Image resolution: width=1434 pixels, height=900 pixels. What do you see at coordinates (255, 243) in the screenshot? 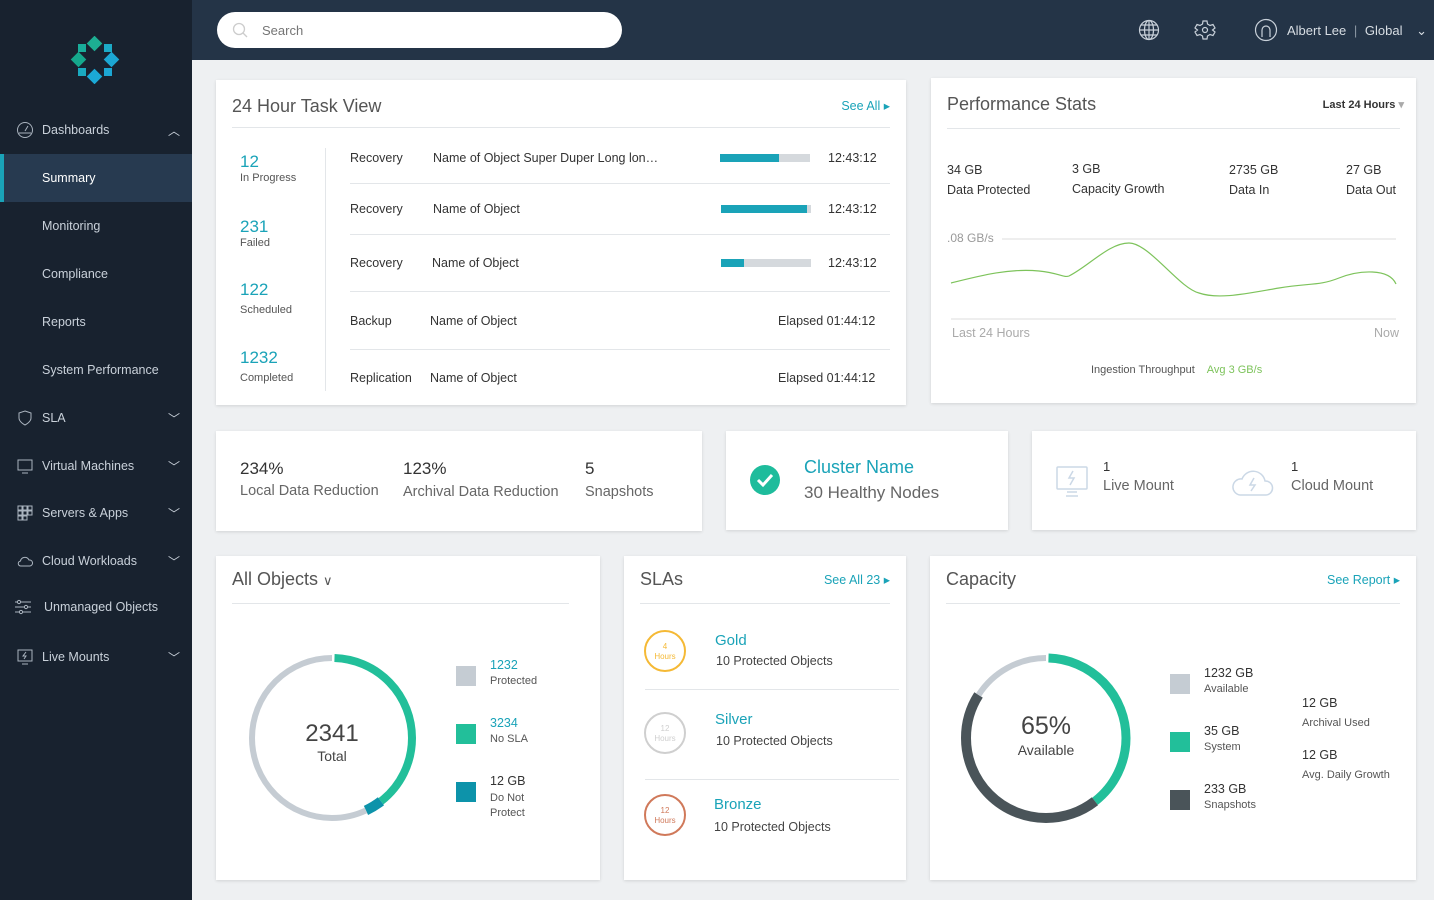
I see `stat-label: Failed` at bounding box center [255, 243].